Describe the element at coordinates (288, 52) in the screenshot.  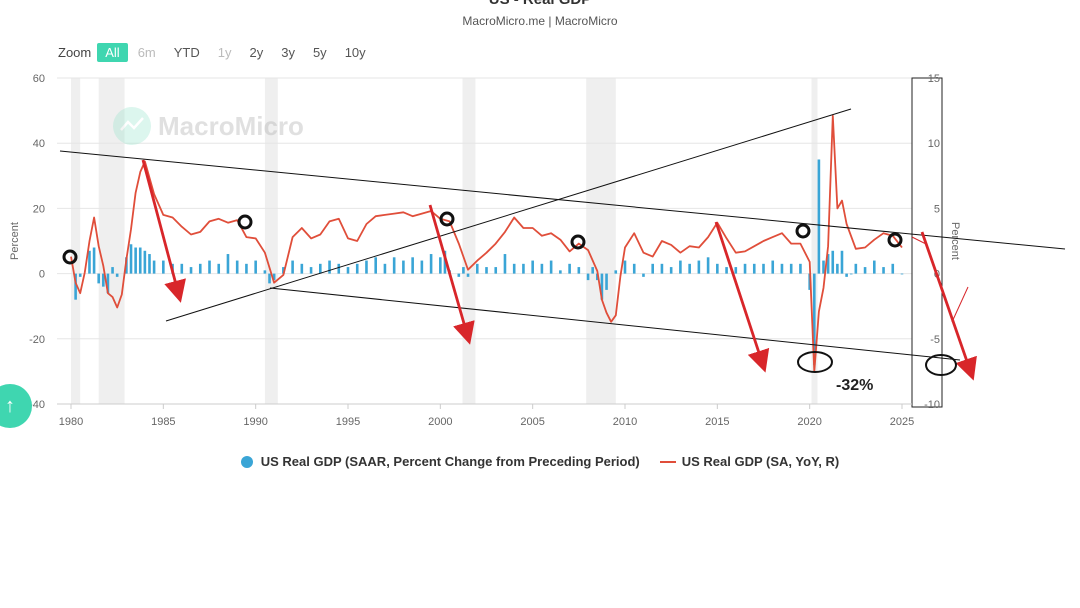
I see `zoom-3y-button: 3y` at that location.